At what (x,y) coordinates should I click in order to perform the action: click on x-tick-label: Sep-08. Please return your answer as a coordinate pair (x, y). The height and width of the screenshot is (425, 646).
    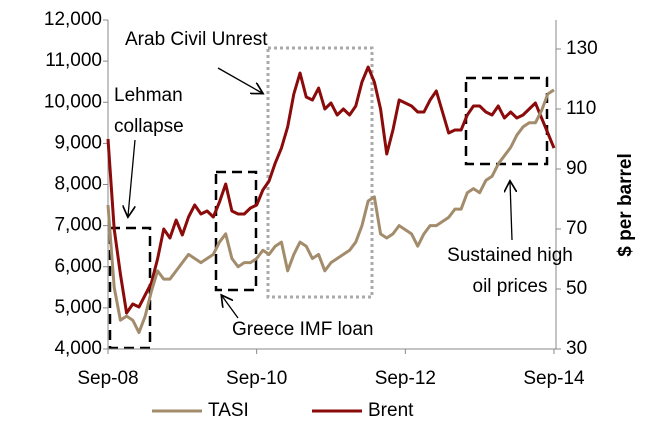
    Looking at the image, I should click on (107, 378).